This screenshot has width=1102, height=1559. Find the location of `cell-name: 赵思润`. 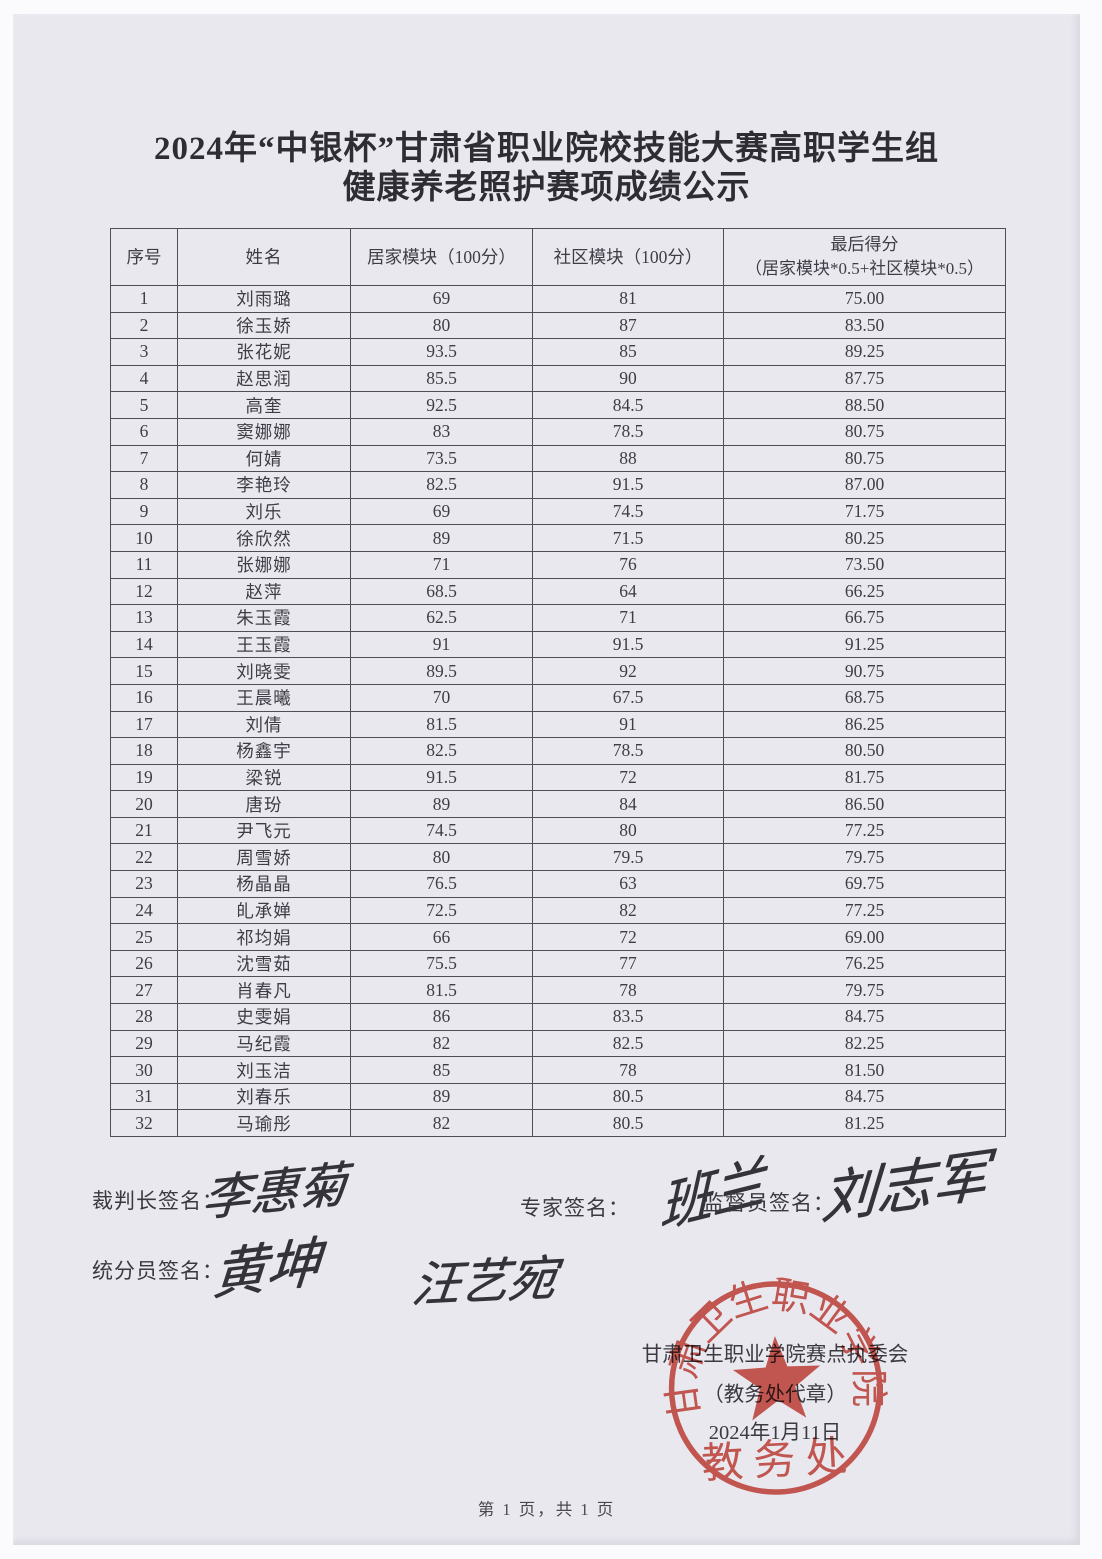

cell-name: 赵思润 is located at coordinates (264, 378).